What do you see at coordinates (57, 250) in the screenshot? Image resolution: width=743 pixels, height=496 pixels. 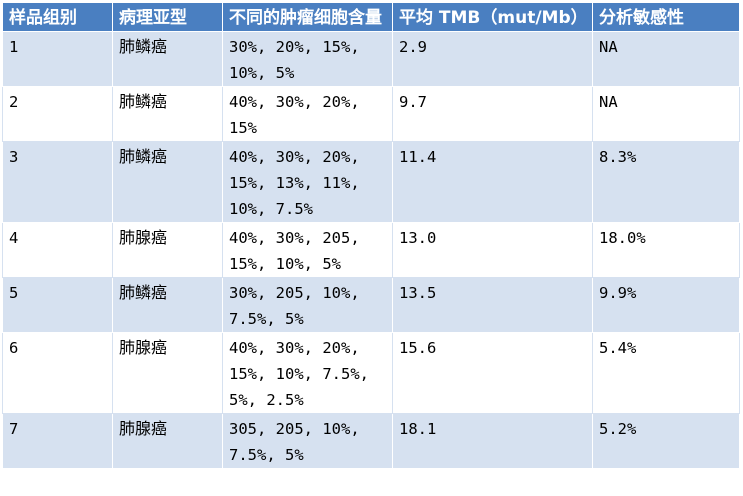 I see `cell-sample-group: 4` at bounding box center [57, 250].